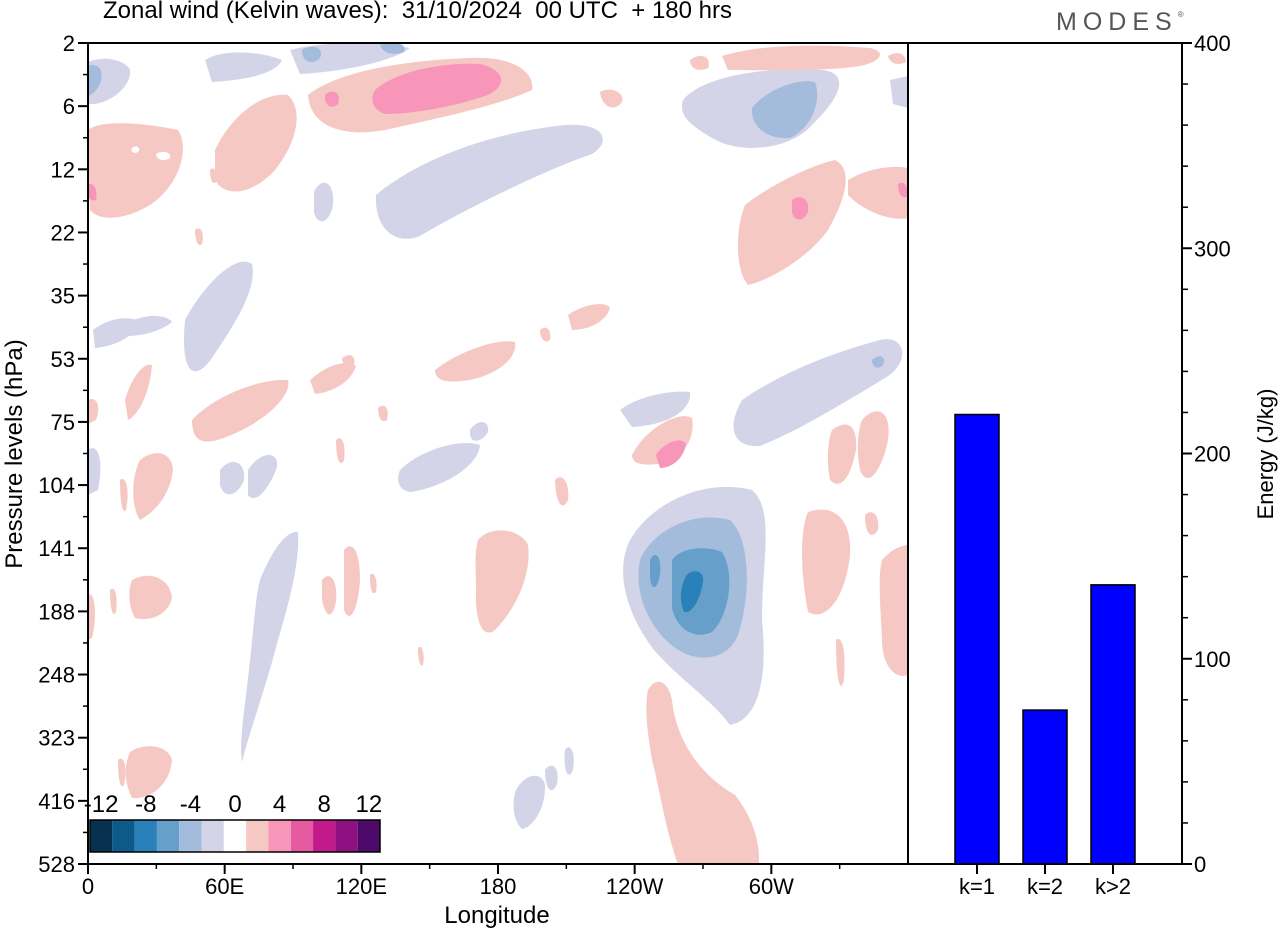  Describe the element at coordinates (69, 43) in the screenshot. I see `y-tick-label: 2` at that location.